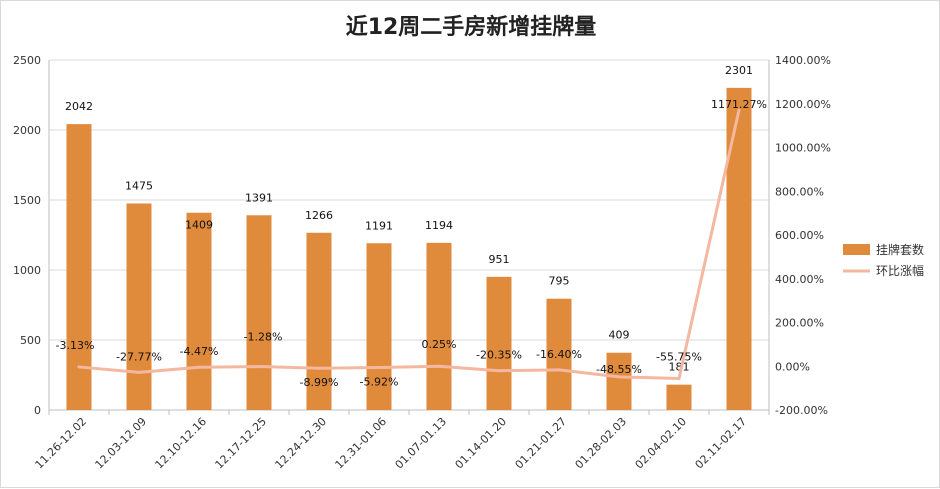 Image resolution: width=940 pixels, height=489 pixels. What do you see at coordinates (900, 270) in the screenshot?
I see `legend-line-label: 环比涨幅` at bounding box center [900, 270].